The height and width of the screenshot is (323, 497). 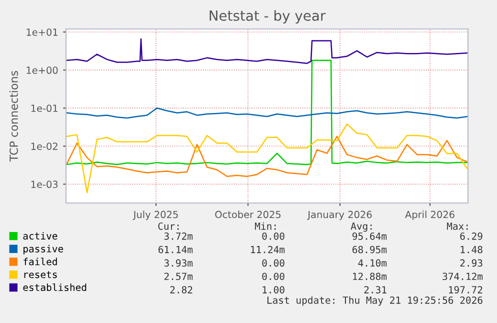 I want to click on text: Last update: Thu May 21 19:25:56 2026, so click(x=374, y=301).